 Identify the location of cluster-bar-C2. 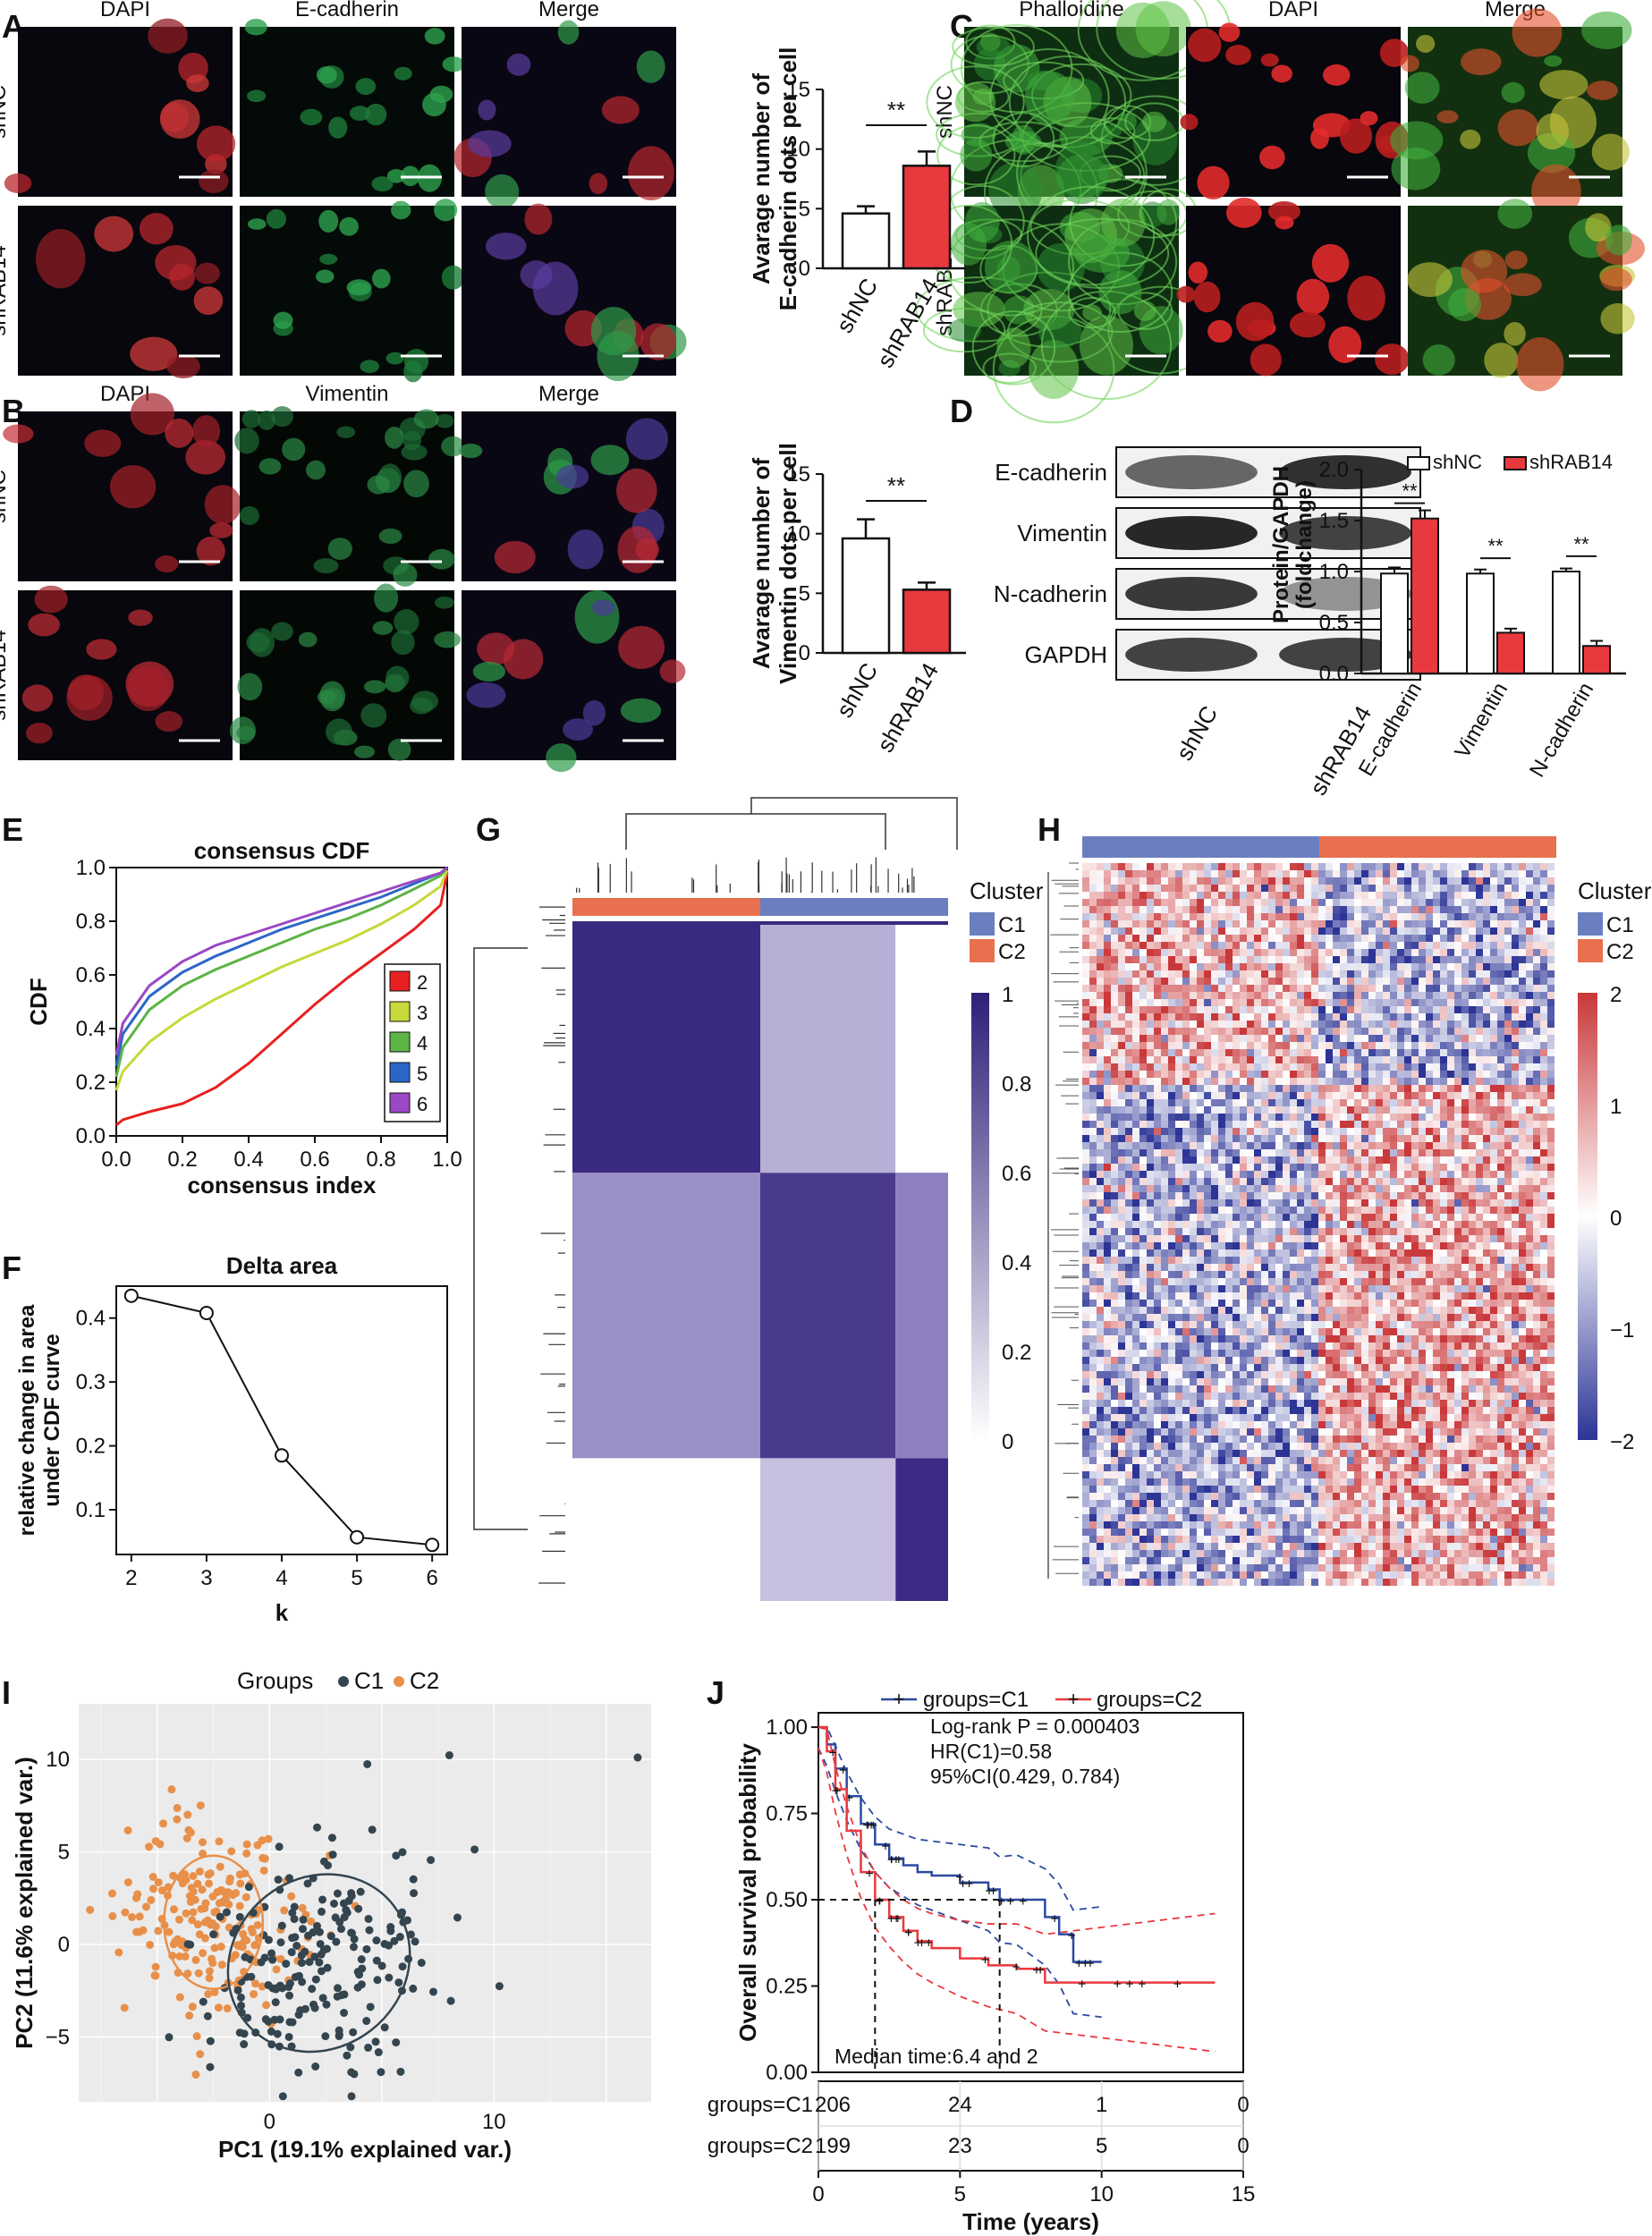
(666, 907).